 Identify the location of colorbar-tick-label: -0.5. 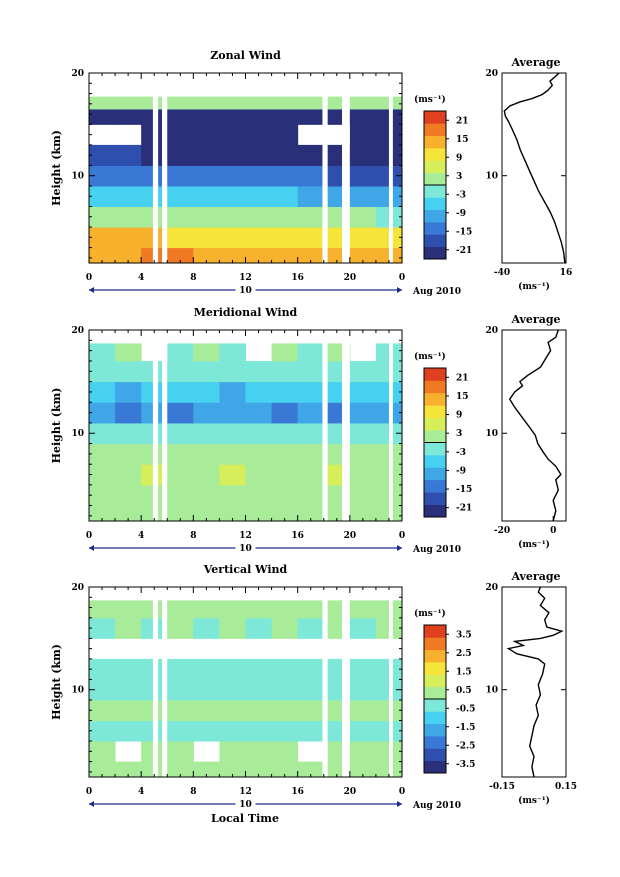
(465, 709).